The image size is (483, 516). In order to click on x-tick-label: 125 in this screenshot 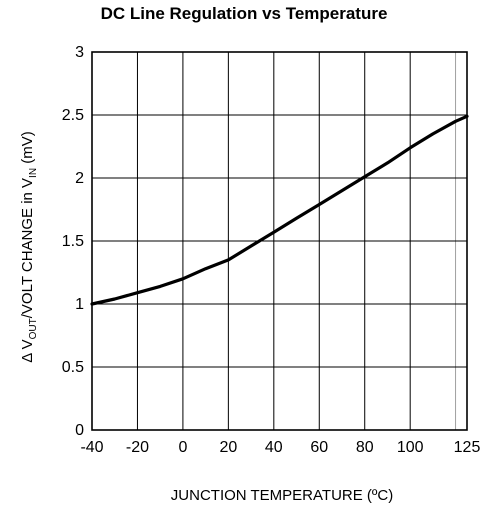, I will do `click(467, 447)`.